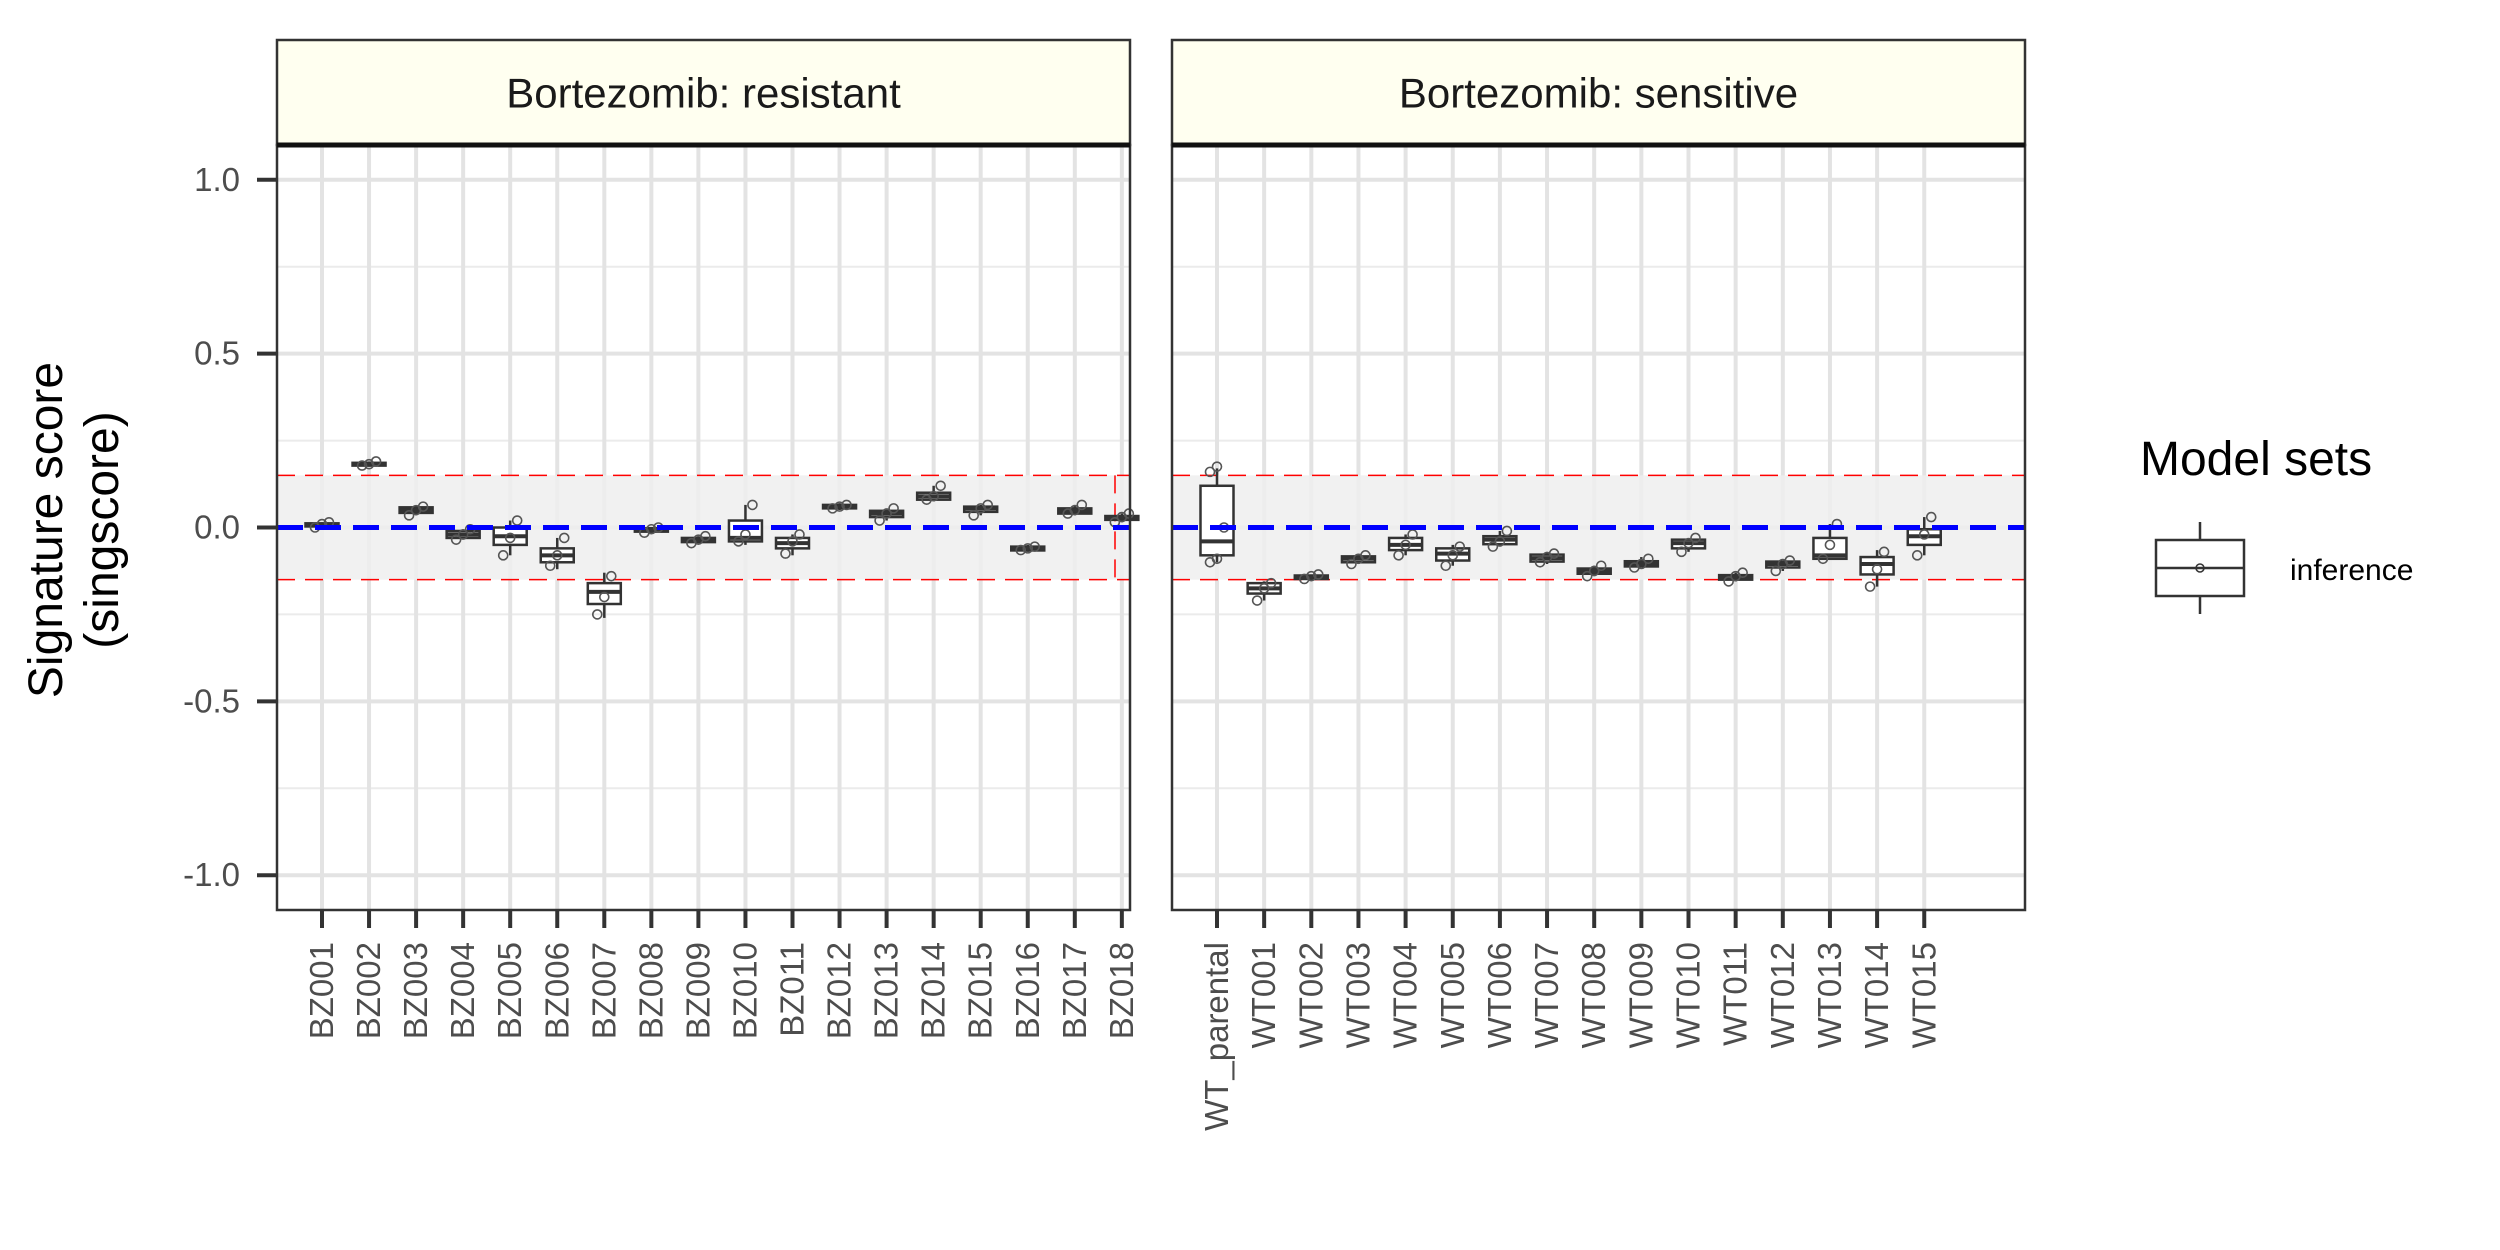  What do you see at coordinates (1217, 520) in the screenshot?
I see `box-iqr` at bounding box center [1217, 520].